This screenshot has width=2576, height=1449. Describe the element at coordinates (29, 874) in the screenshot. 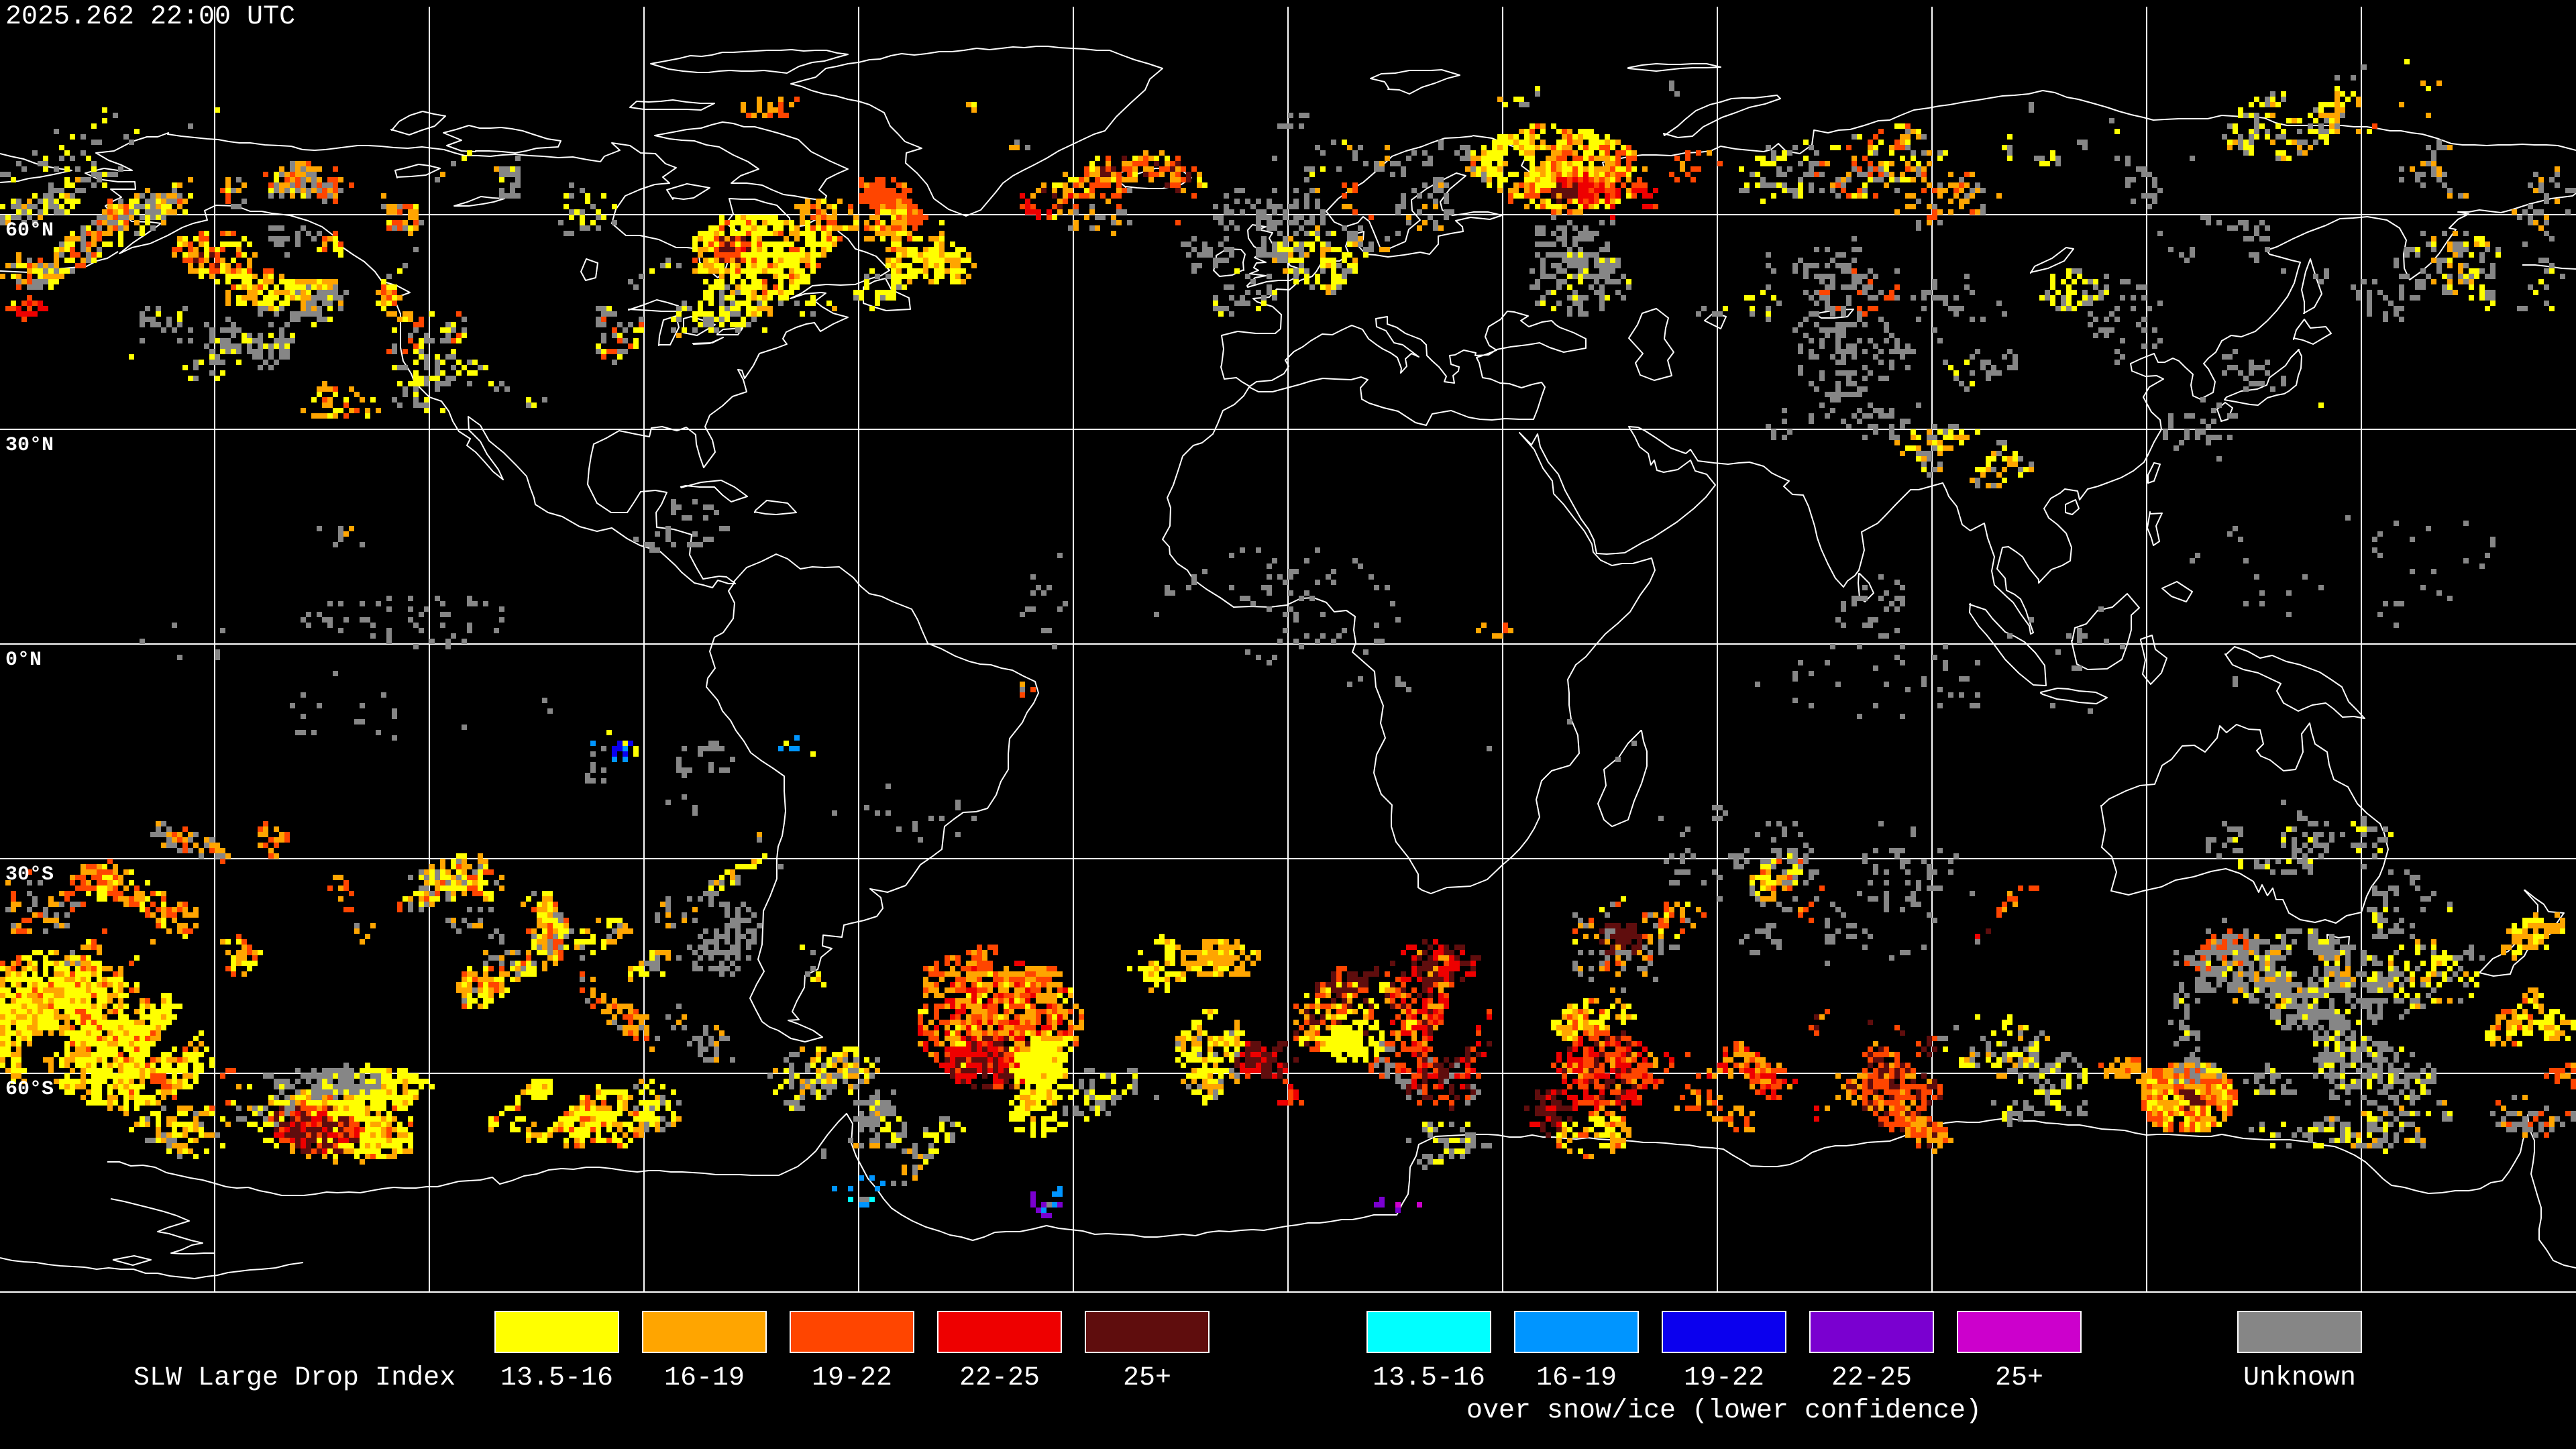

I see `svg-text: 30°S` at that location.